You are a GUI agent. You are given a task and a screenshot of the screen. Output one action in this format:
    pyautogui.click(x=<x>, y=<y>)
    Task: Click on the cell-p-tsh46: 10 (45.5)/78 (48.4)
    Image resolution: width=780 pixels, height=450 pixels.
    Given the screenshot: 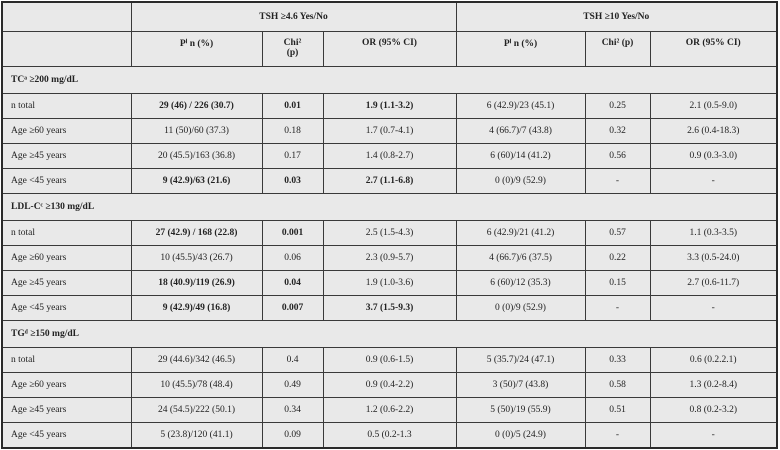 What is the action you would take?
    pyautogui.click(x=196, y=385)
    